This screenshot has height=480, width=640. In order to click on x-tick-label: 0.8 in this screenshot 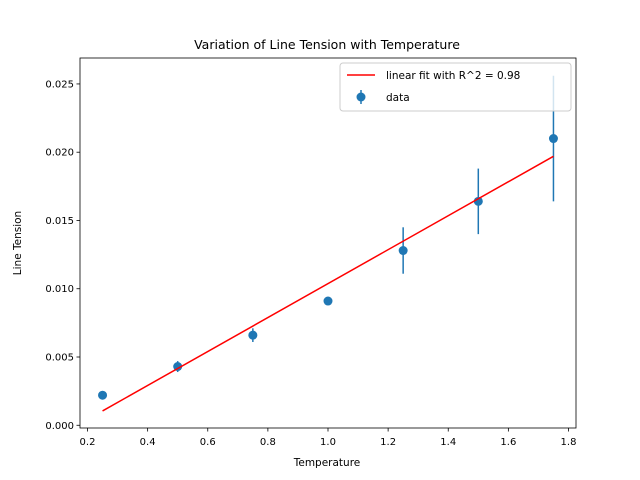, I will do `click(268, 442)`.